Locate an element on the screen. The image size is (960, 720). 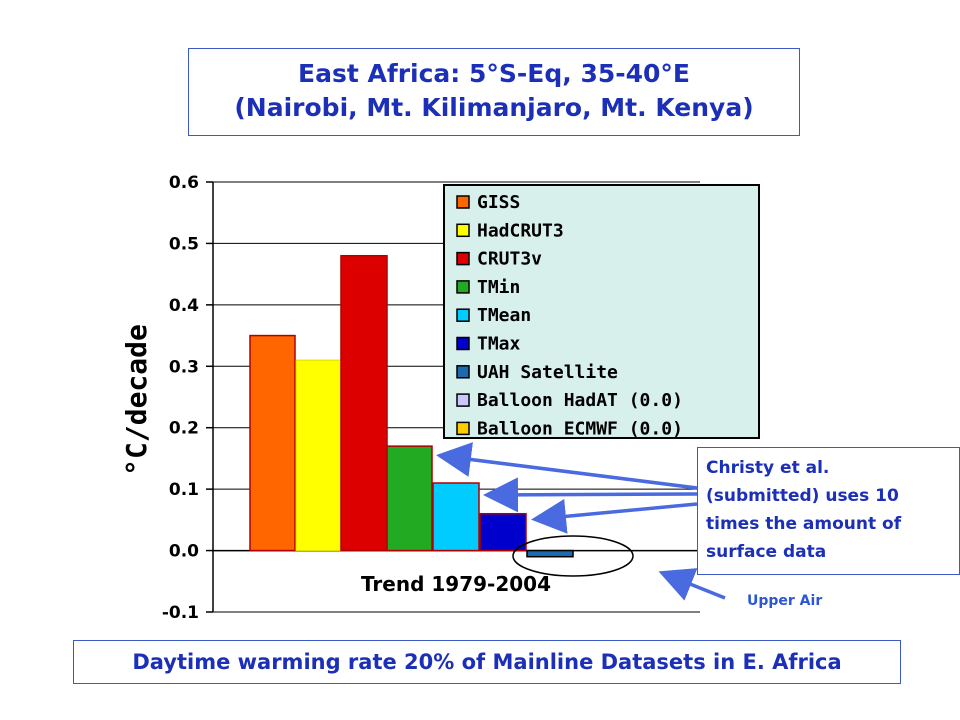
bar-uah-satellite is located at coordinates (550, 553).